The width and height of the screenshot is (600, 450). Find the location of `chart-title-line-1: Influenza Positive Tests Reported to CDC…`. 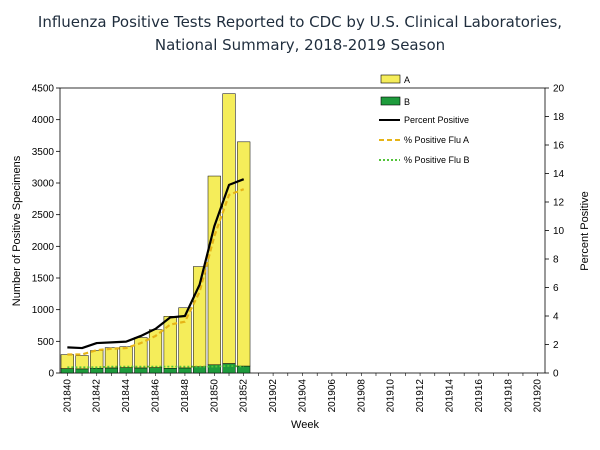

chart-title-line-1: Influenza Positive Tests Reported to CDC… is located at coordinates (300, 22).